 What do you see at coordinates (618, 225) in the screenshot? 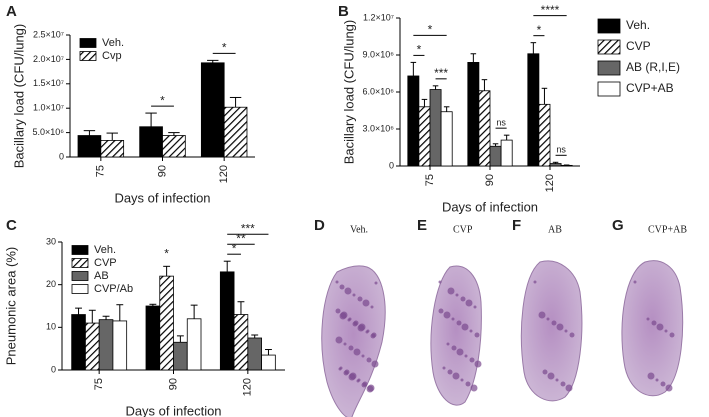
I see `image-panel-letter: G` at bounding box center [618, 225].